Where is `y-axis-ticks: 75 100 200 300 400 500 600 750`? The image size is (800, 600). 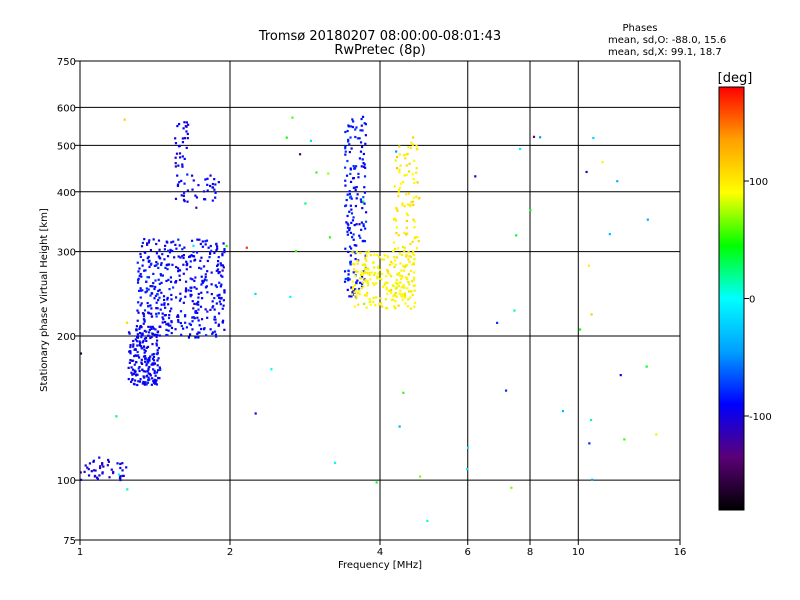
y-axis-ticks: 75 100 200 300 400 500 600 750 is located at coordinates (68, 302).